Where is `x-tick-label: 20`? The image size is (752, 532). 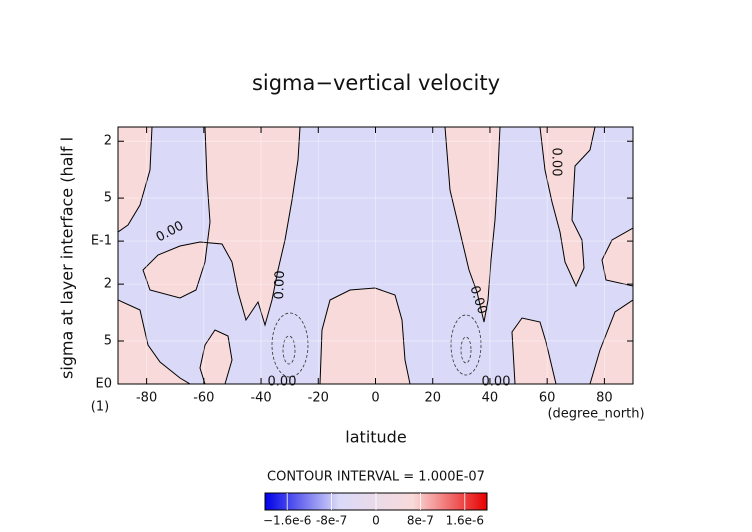
x-tick-label: 20 is located at coordinates (432, 398).